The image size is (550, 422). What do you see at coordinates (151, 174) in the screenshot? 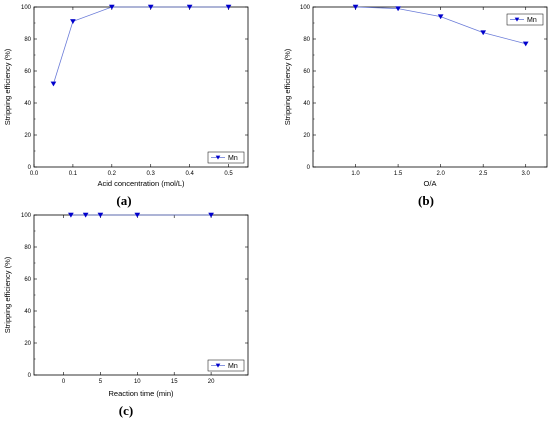
I see `x-tick-label: 0.3` at bounding box center [151, 174].